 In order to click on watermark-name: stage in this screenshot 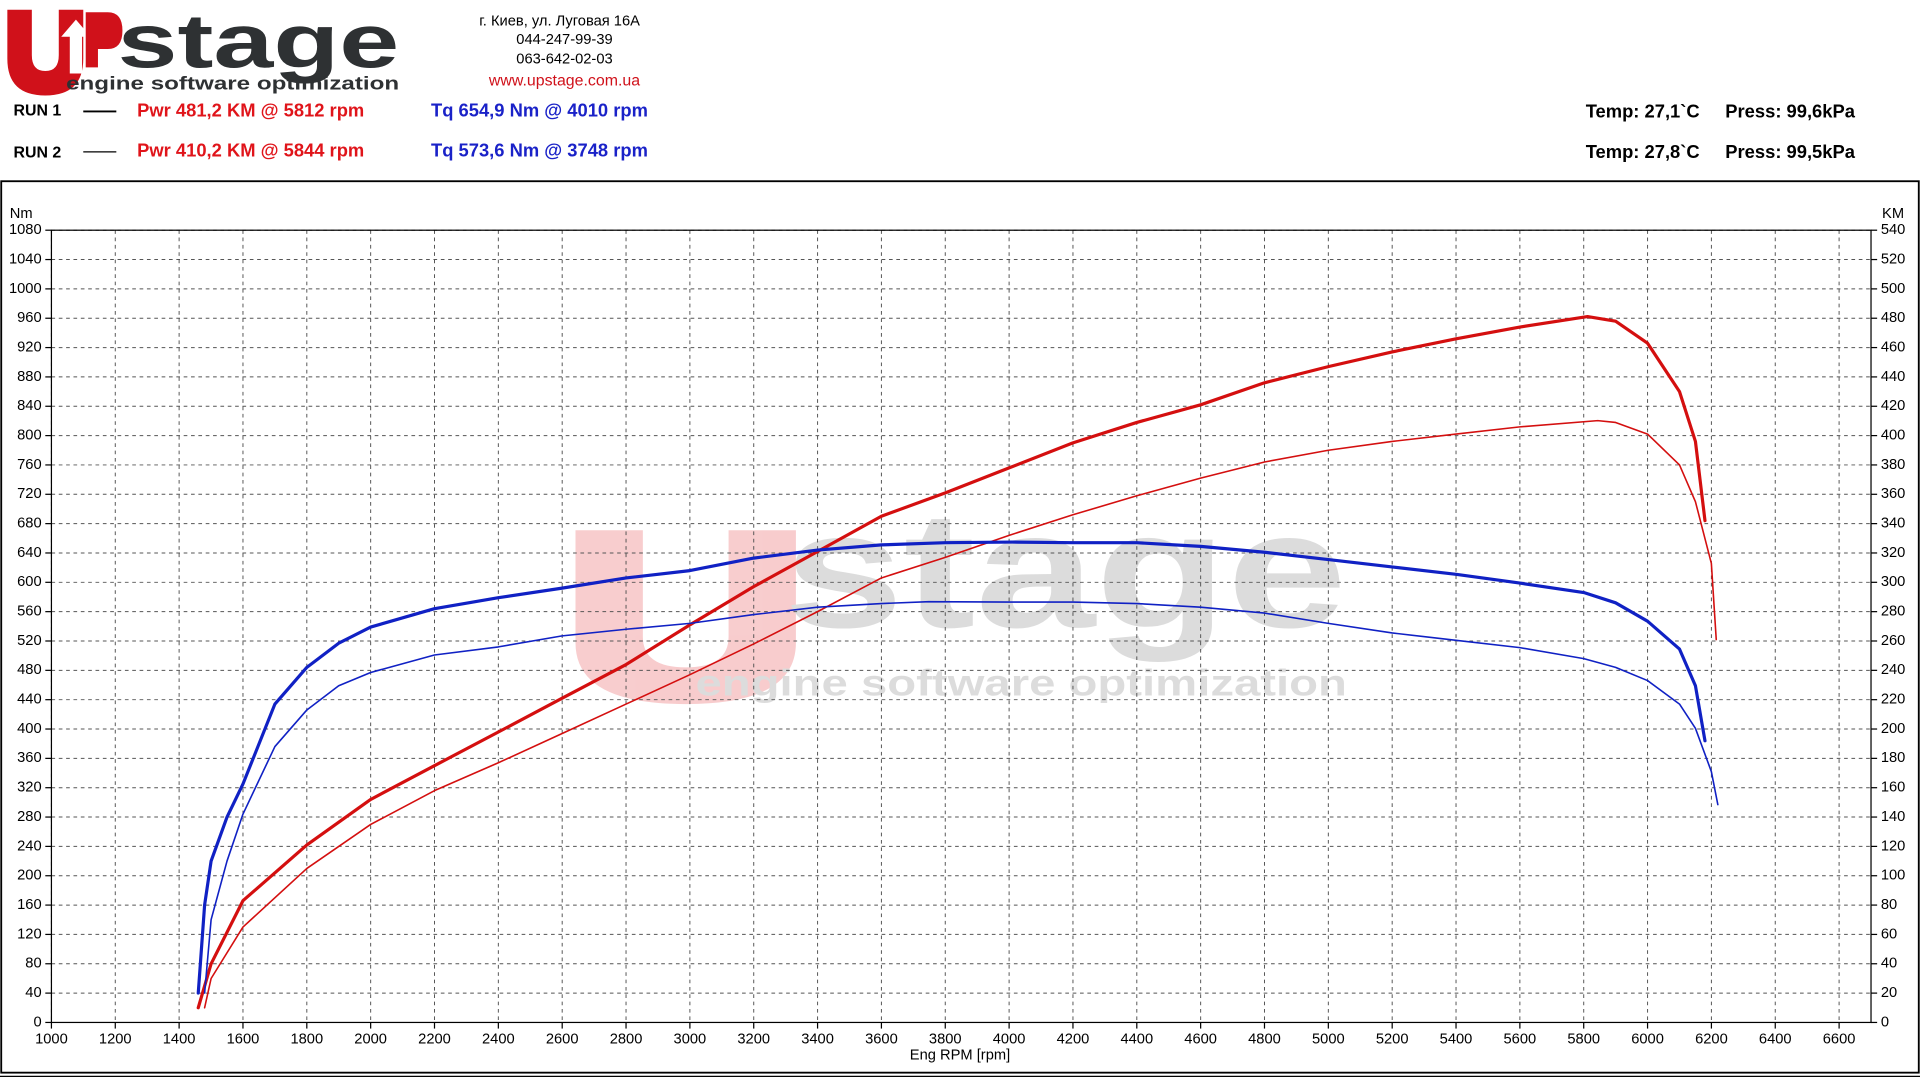, I will do `click(1065, 570)`.